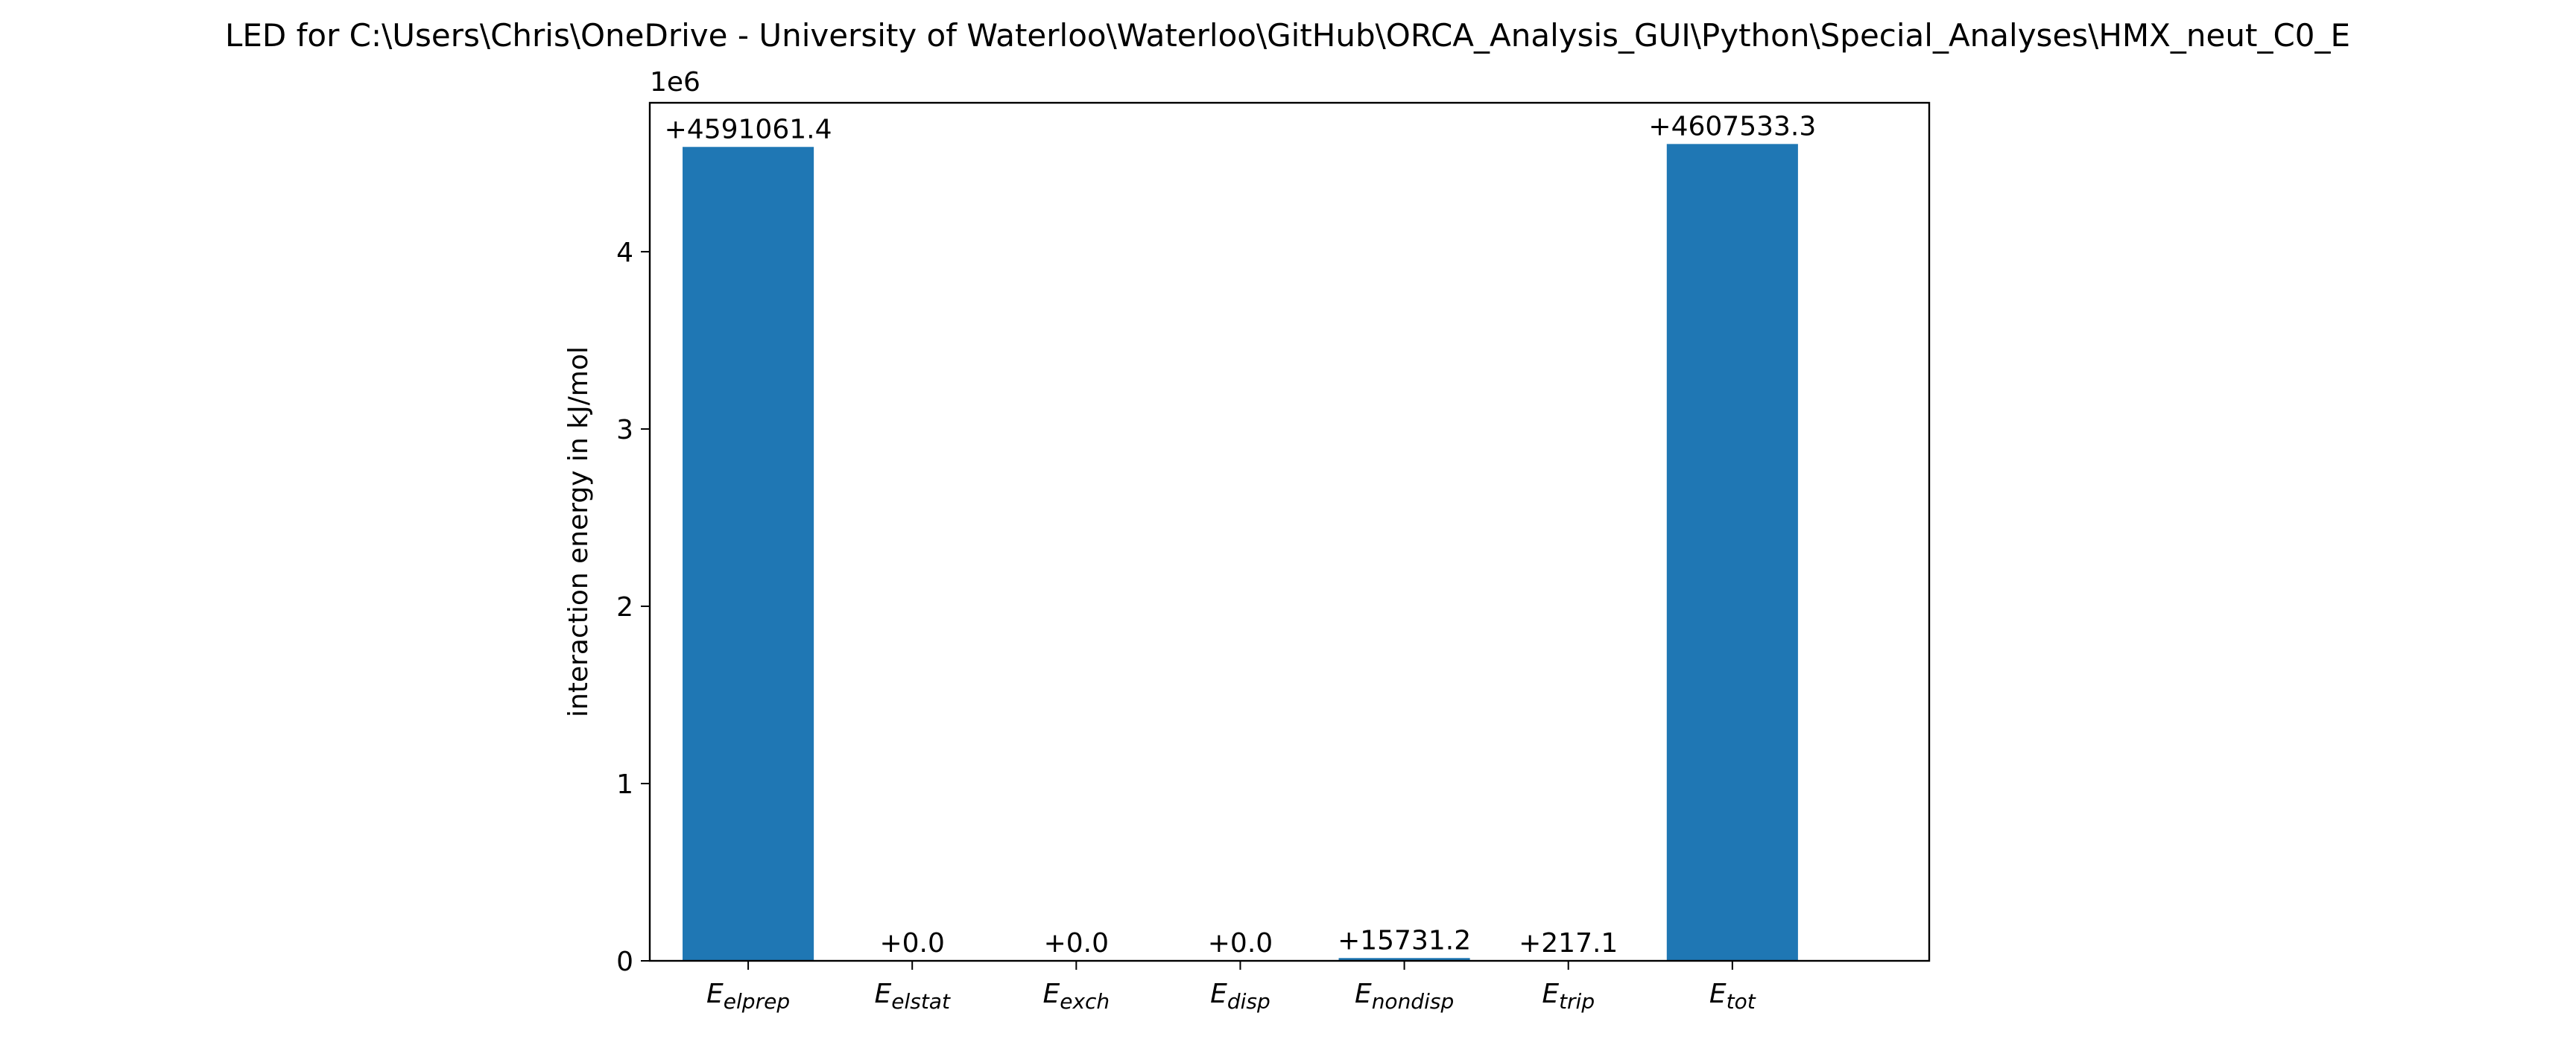 The width and height of the screenshot is (2576, 1045). What do you see at coordinates (912, 997) in the screenshot?
I see `x-tick-label-elstat: Eelstat` at bounding box center [912, 997].